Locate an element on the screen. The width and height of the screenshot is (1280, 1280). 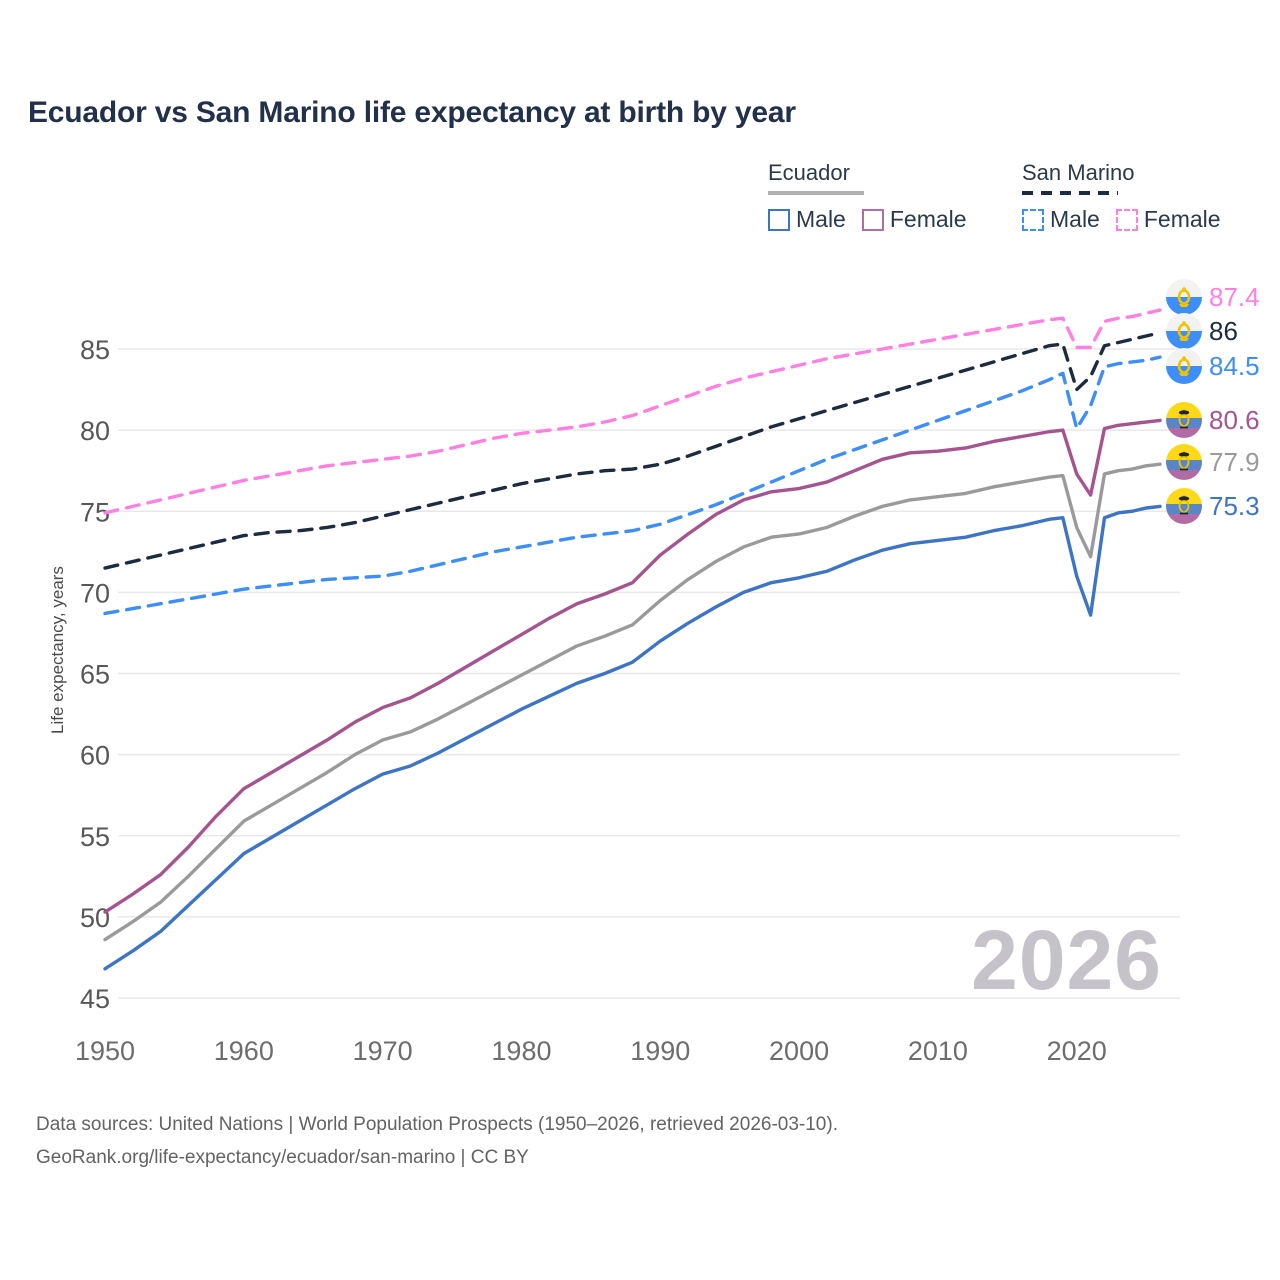
legend-item-san-marino-female: Female is located at coordinates (1168, 219).